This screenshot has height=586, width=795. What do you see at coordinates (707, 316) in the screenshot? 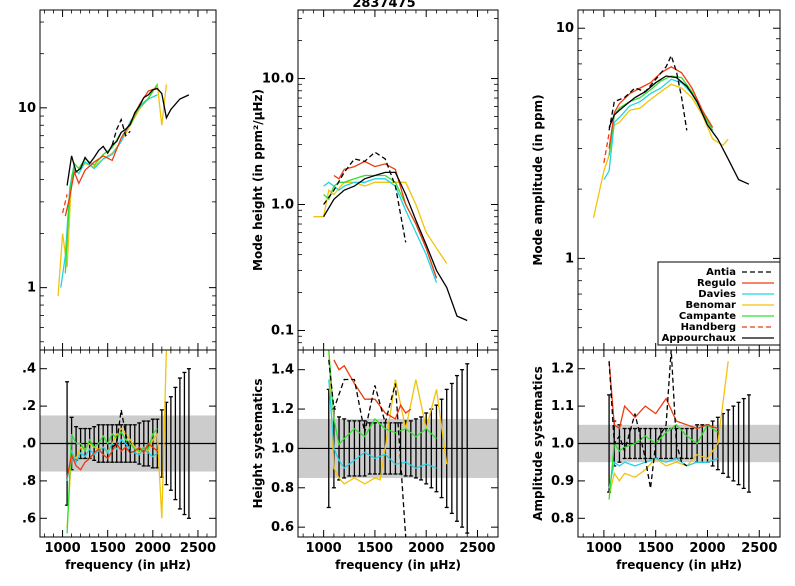
I see `legend-label: Campante` at bounding box center [707, 316].